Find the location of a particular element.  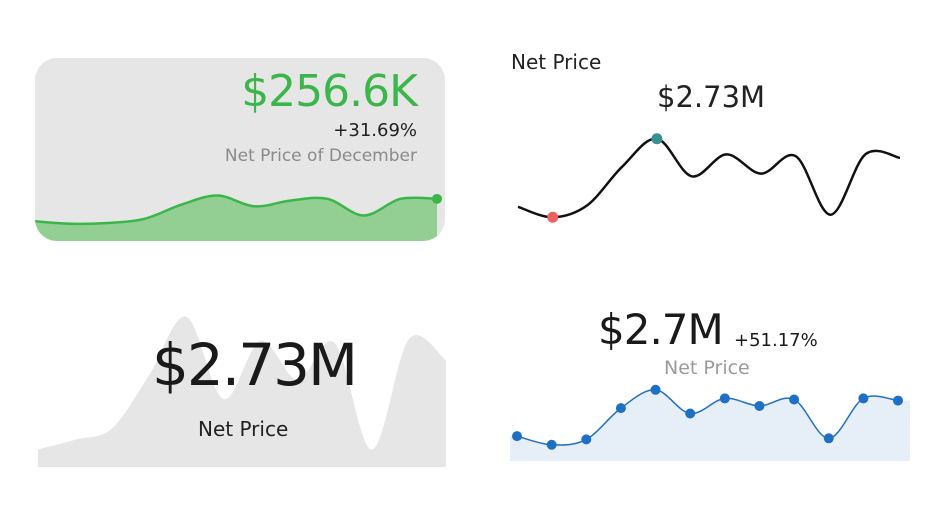

kpi-card-net-price-area: $2.73M Net Price is located at coordinates (242, 386).